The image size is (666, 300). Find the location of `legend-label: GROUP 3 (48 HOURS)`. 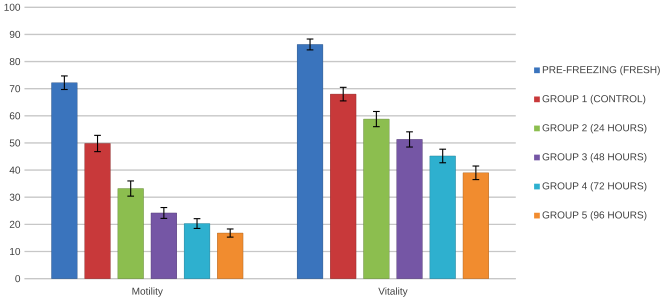

legend-label: GROUP 3 (48 HOURS) is located at coordinates (594, 157).